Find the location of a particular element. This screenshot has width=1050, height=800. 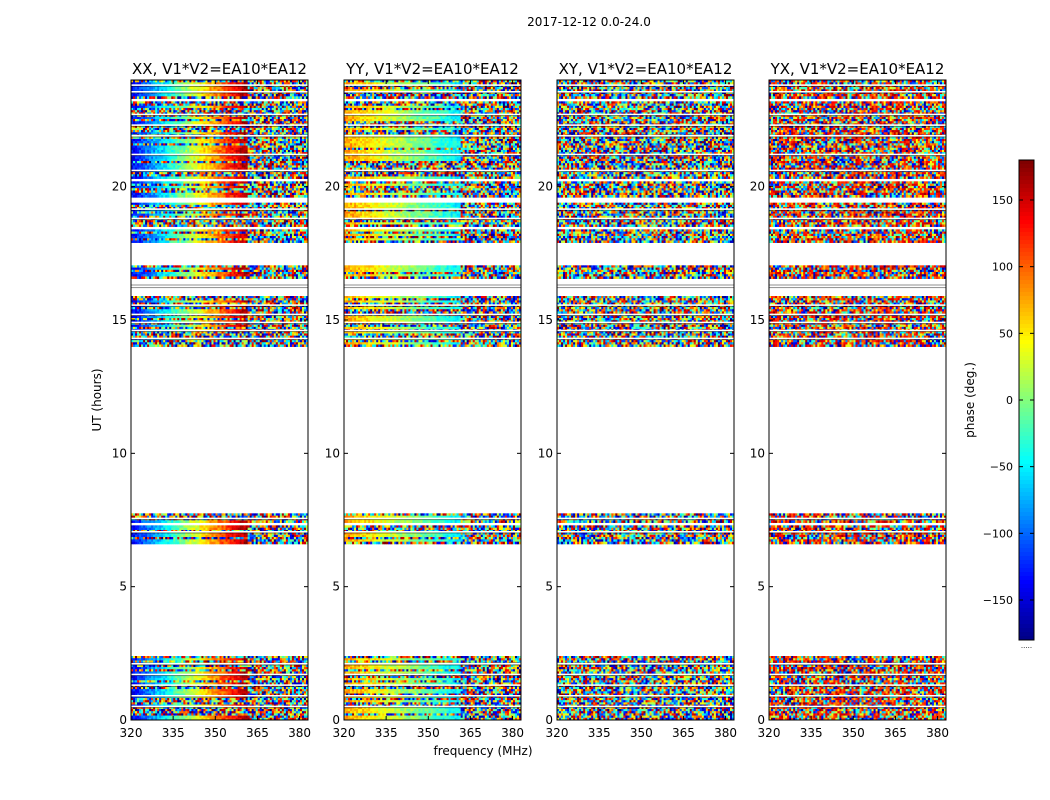

colorbar-tick-label: −100 is located at coordinates (998, 533).